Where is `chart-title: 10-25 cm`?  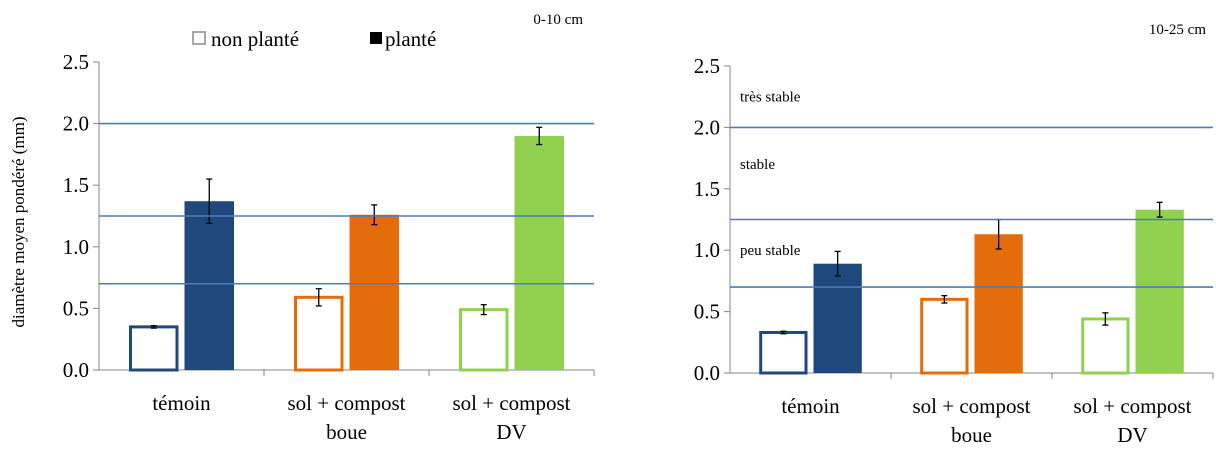
chart-title: 10-25 cm is located at coordinates (1177, 30).